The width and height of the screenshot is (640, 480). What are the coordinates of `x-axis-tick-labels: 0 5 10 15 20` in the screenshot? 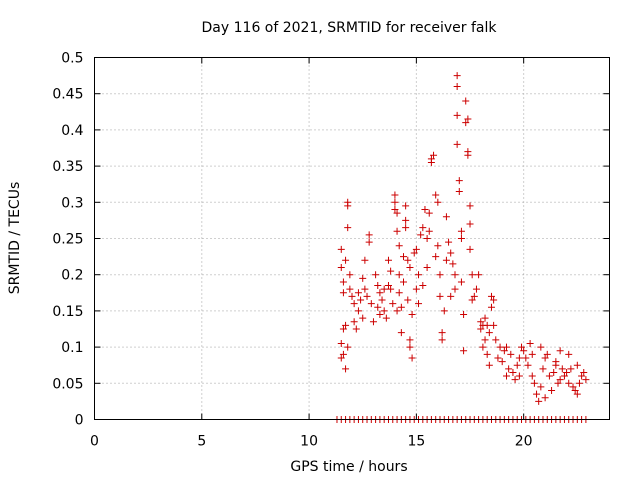 It's located at (311, 442).